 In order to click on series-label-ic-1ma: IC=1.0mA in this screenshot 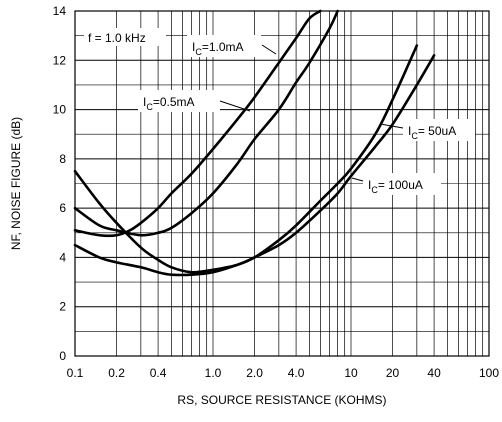, I will do `click(218, 48)`.